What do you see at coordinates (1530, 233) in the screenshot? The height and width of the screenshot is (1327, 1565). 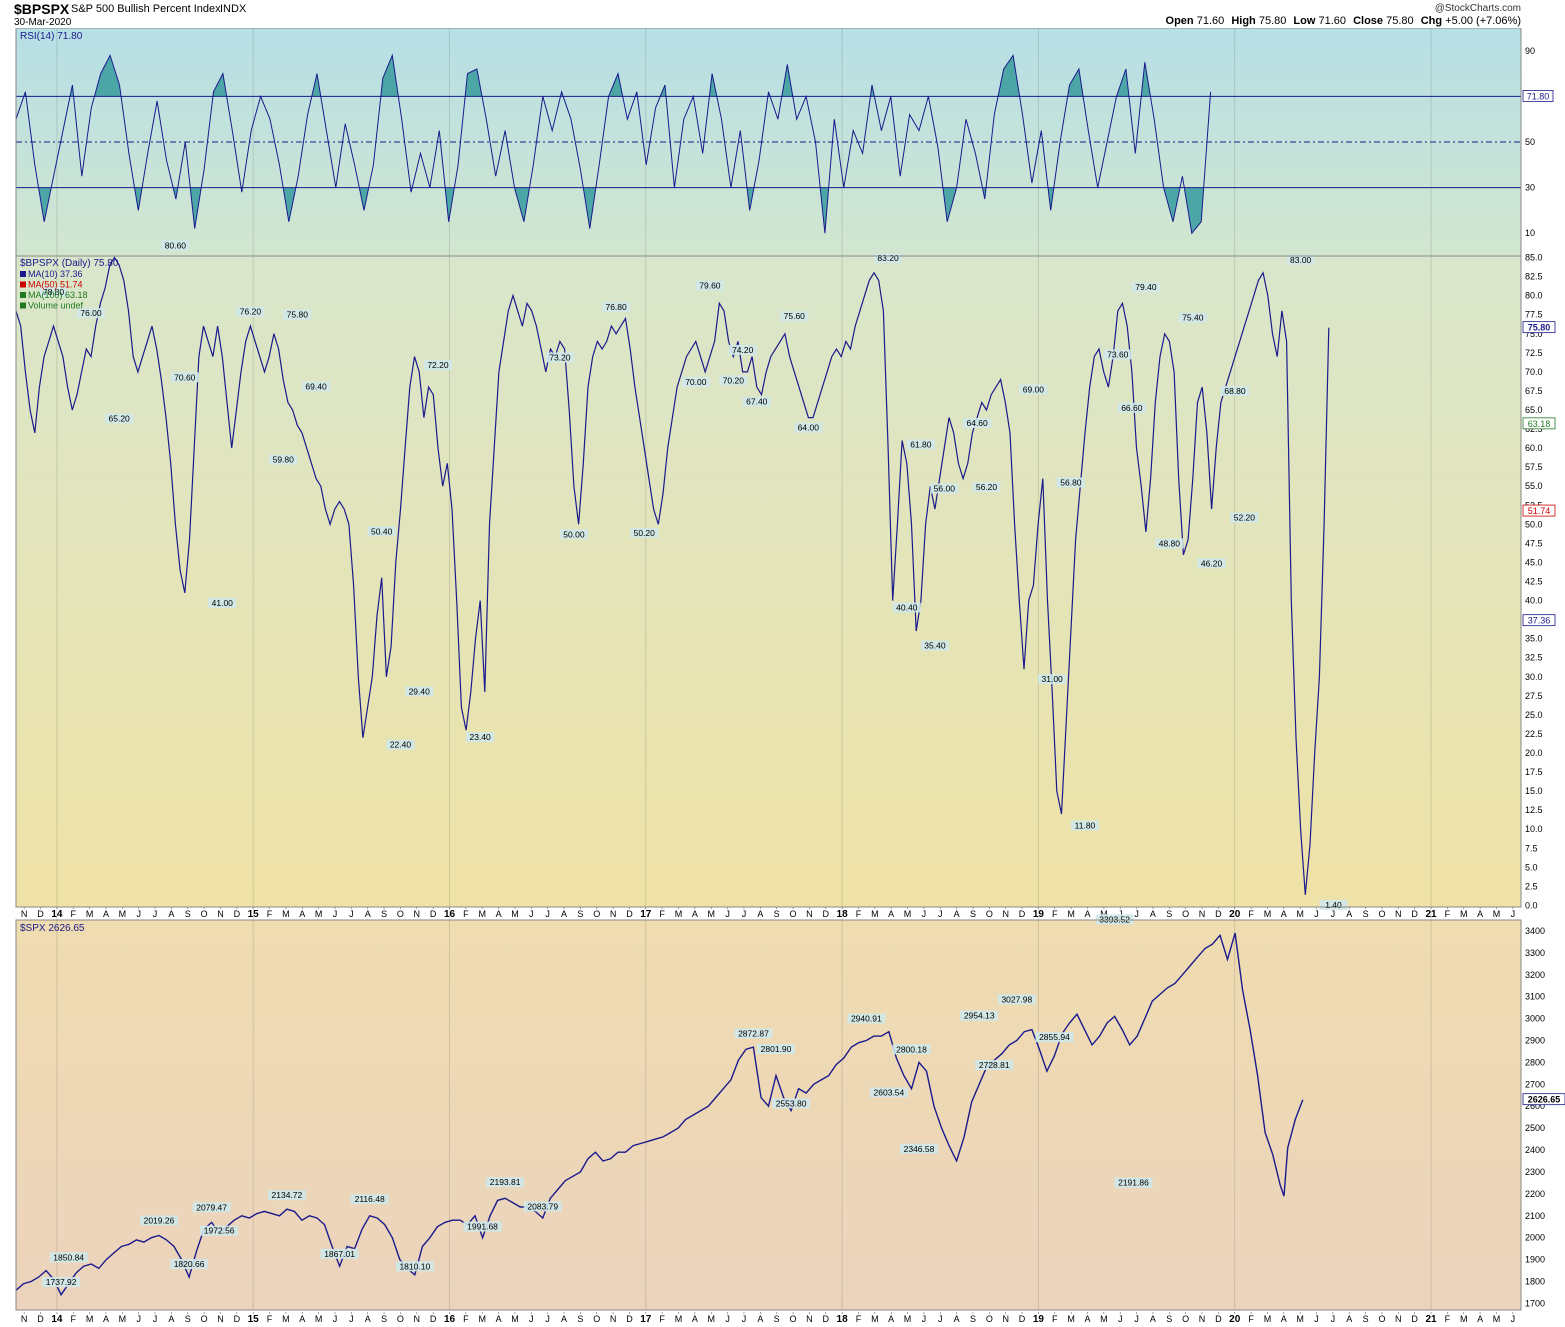 I see `rsi-tick-label: 10` at bounding box center [1530, 233].